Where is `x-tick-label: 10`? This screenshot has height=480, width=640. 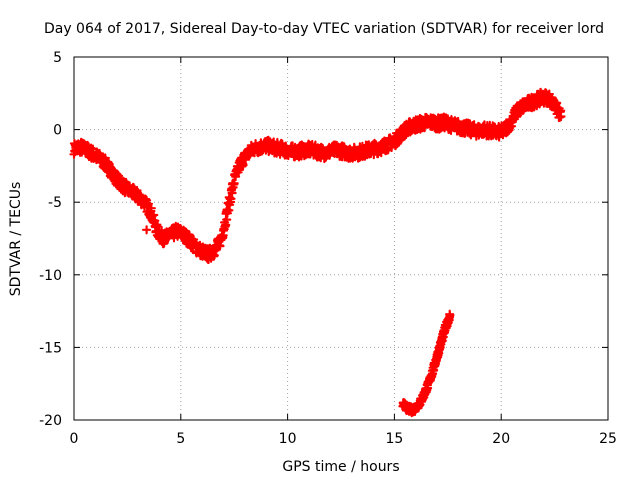
x-tick-label: 10 is located at coordinates (288, 439).